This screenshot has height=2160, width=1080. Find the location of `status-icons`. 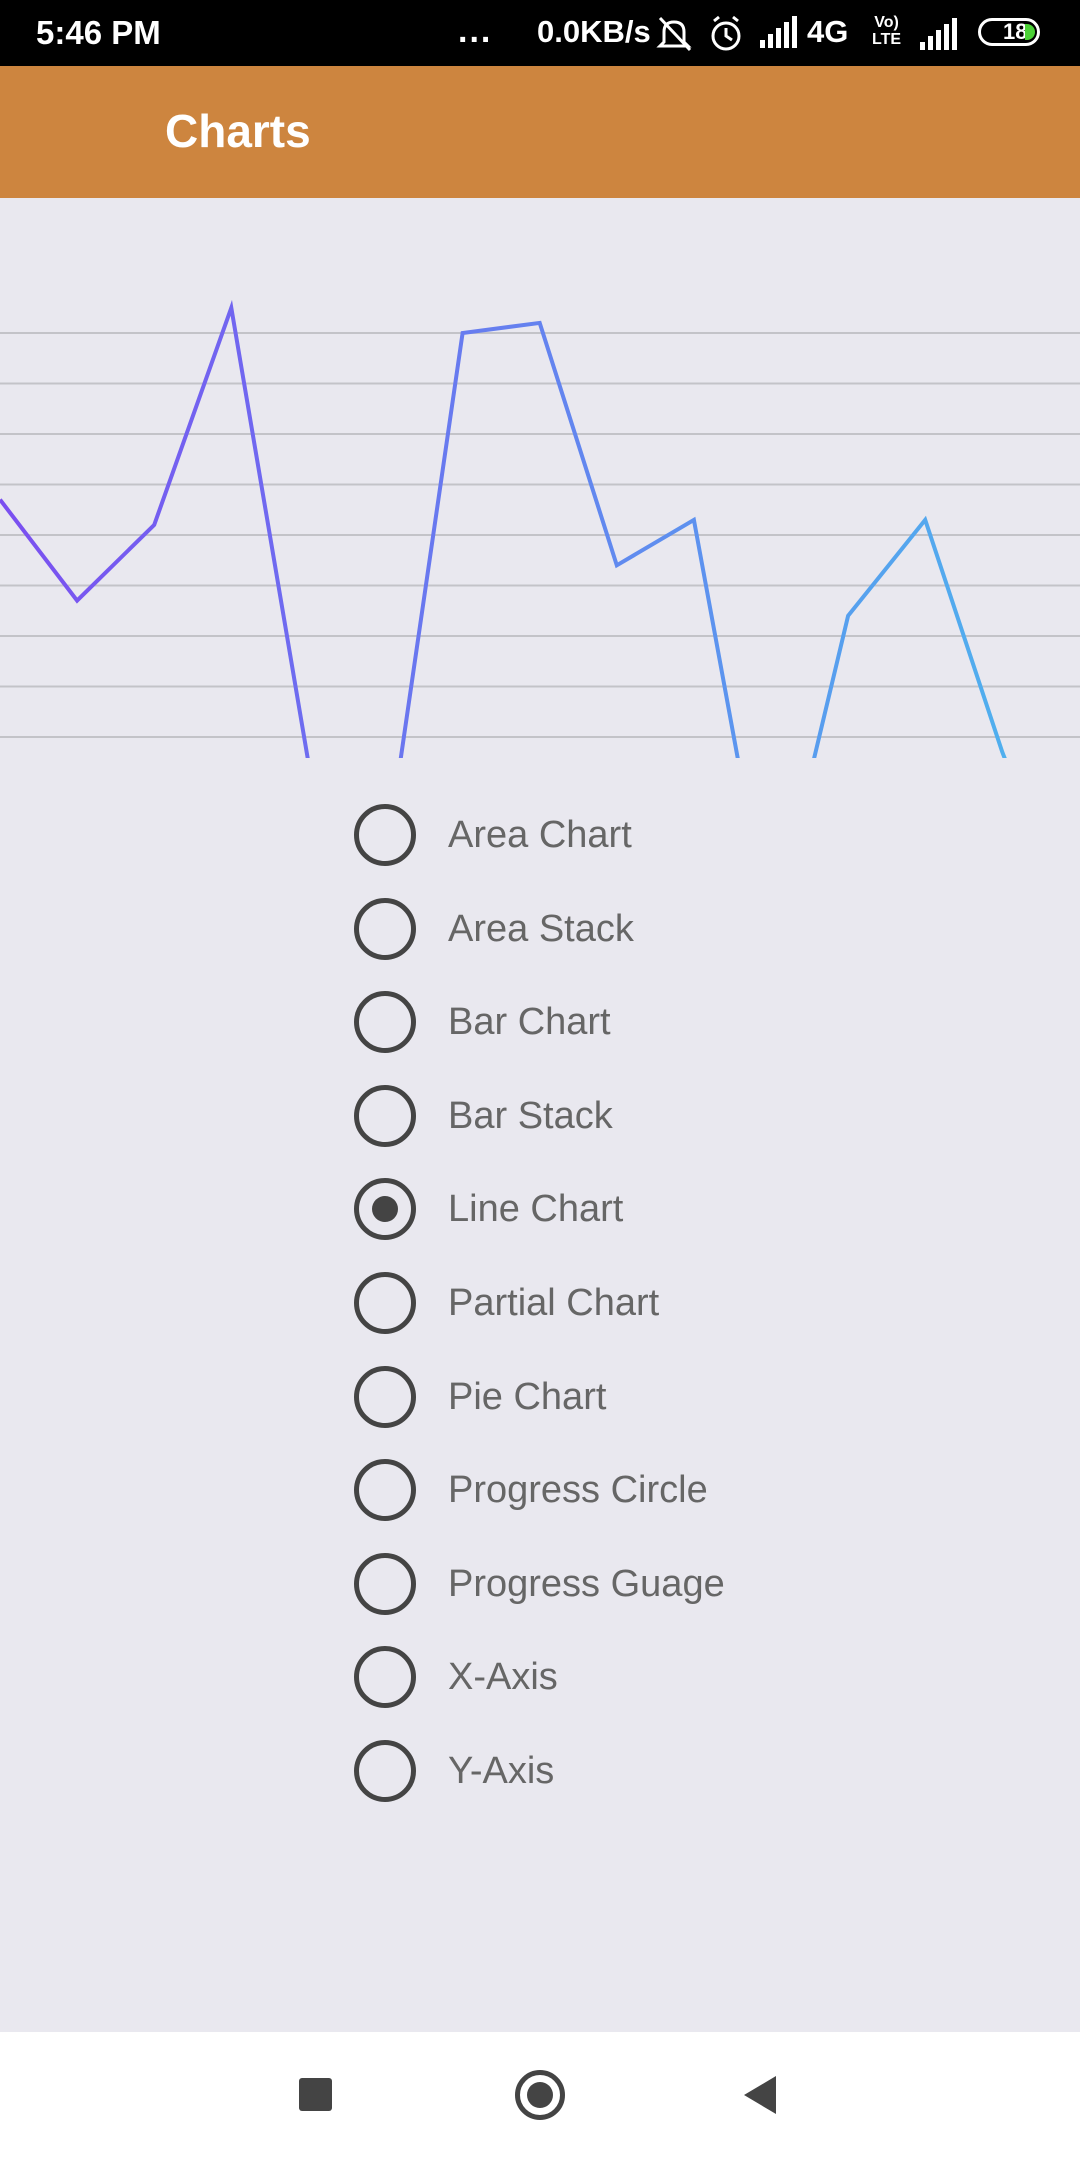

status-icons is located at coordinates (726, 33).